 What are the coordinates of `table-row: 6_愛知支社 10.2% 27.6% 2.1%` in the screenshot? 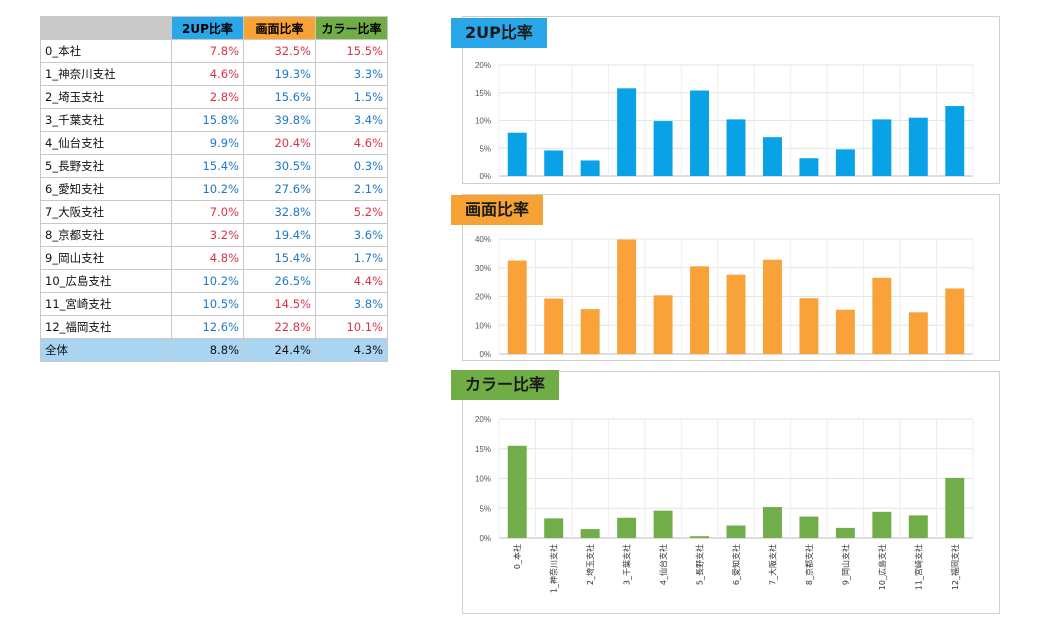 It's located at (214, 189).